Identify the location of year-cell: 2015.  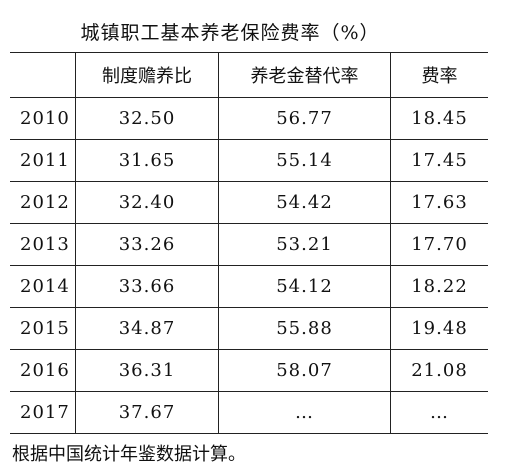
(43, 328).